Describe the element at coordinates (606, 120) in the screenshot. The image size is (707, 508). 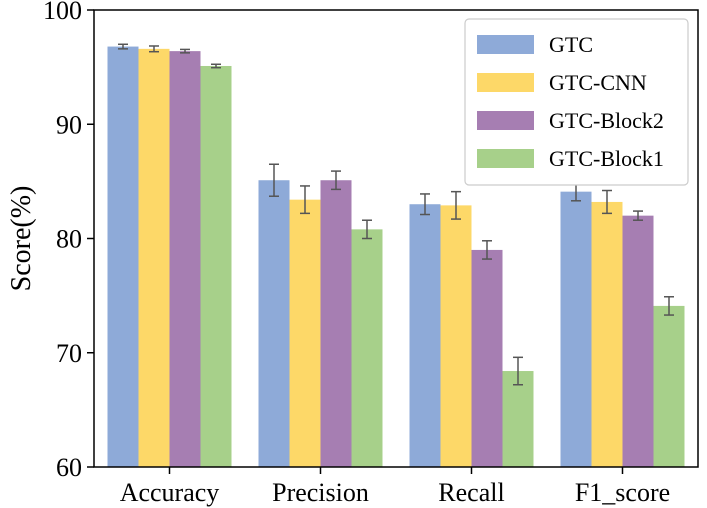
I see `legend-label: GTC-Block2` at that location.